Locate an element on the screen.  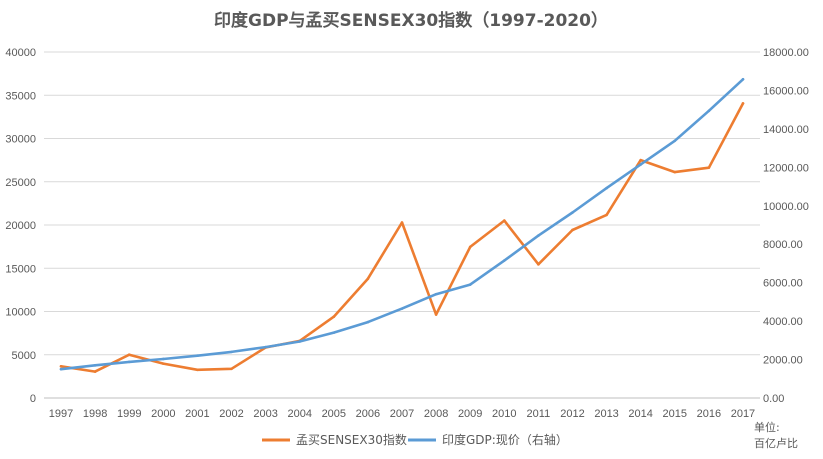
x-tick-label: 2010 is located at coordinates (504, 414).